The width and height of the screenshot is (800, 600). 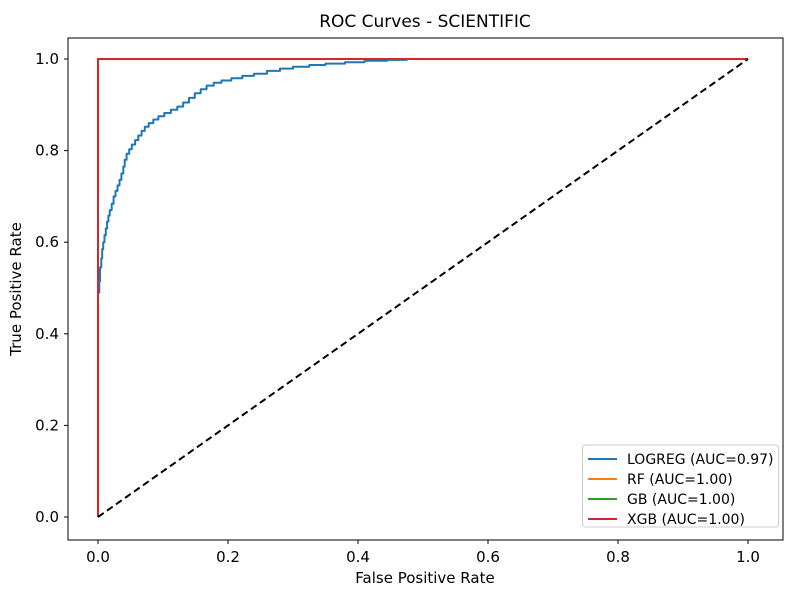 I want to click on x-tick-label: 0.6, so click(x=488, y=557).